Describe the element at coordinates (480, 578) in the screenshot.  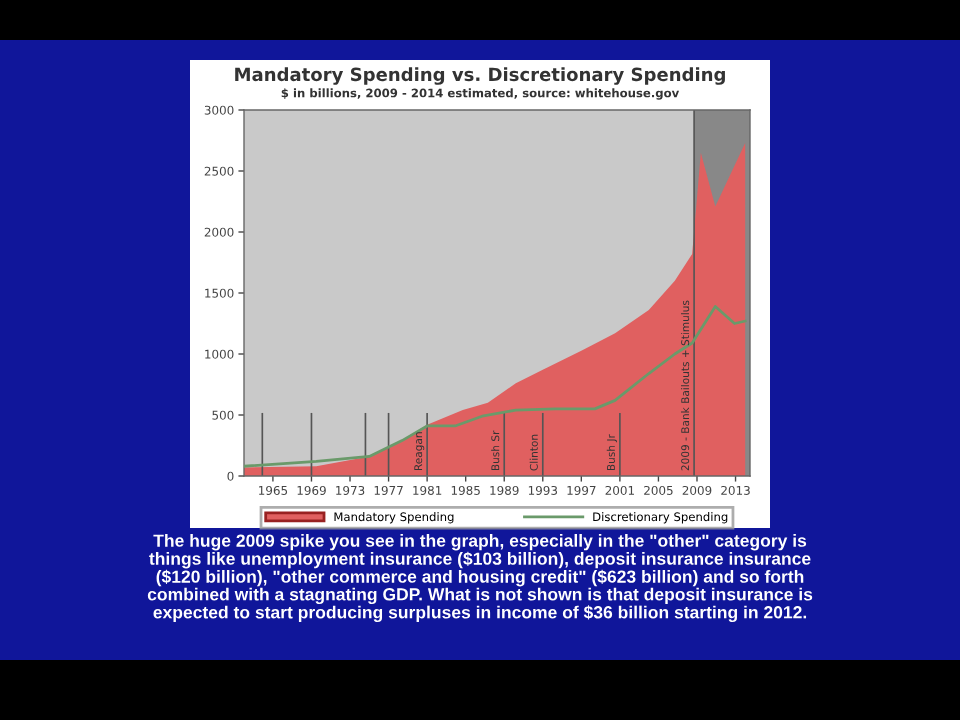
I see `text: The huge 2009 spike you see in the graph, especially in the "other" category is things like unemployment insurance ($103 billion), deposit insurance insurance ($120 billion), "other commerce and housing credit" ($623 billion) and so forth combined with a stagnating GDP. What is not shown is that deposit insurance is expected to start producing surpluses in income of $36 billion starting in 2012.` at that location.